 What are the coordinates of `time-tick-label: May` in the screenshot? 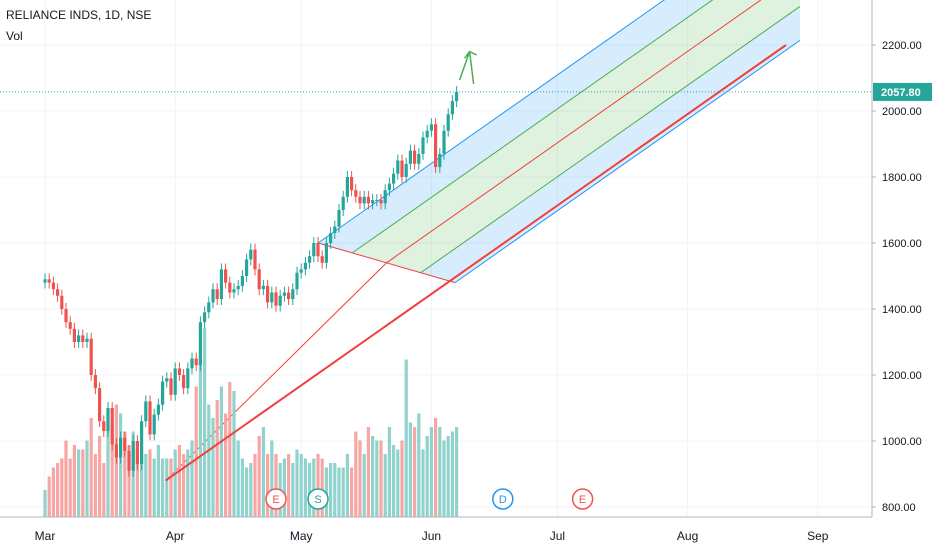 It's located at (301, 536).